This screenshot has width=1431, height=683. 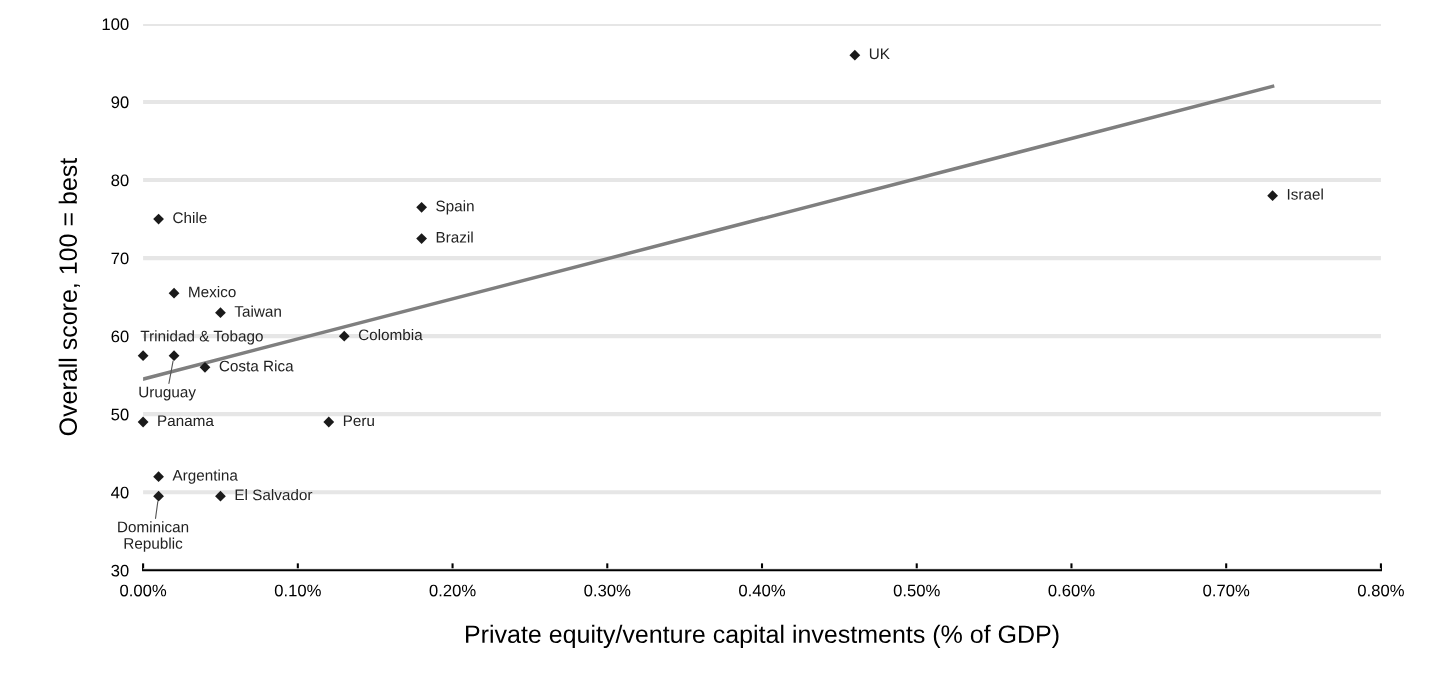 I want to click on x-tick-label: 0.60%, so click(x=1071, y=590).